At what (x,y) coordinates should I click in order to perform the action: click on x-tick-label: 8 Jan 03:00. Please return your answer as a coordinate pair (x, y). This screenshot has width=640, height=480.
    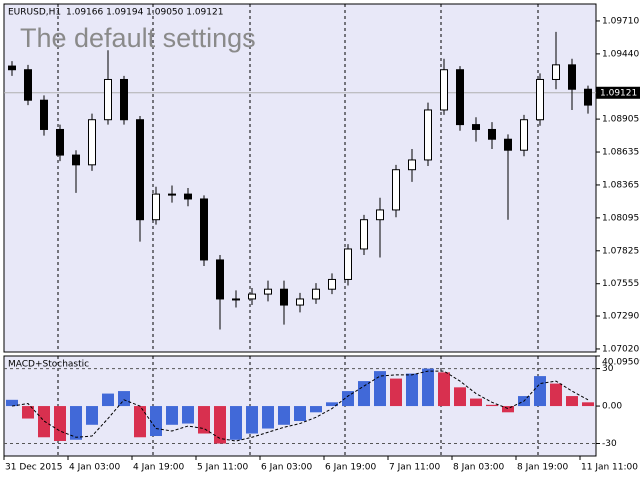
    Looking at the image, I should click on (479, 468).